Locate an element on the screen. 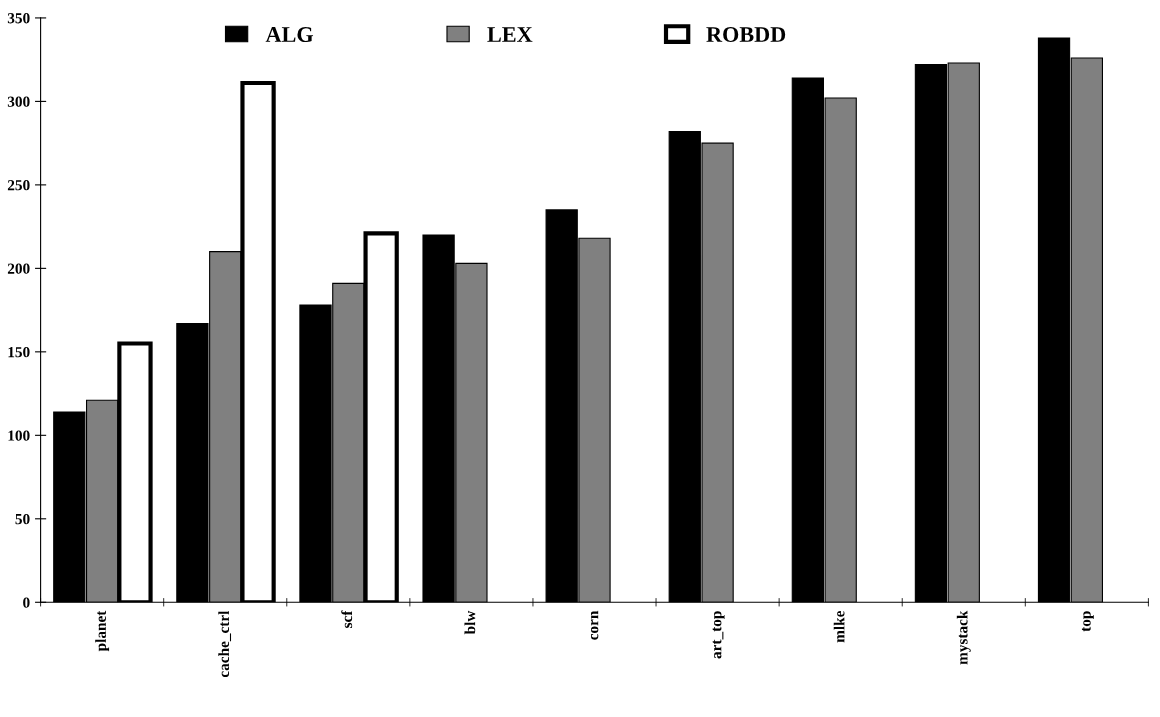  x-tick-label: planet is located at coordinates (102, 631).